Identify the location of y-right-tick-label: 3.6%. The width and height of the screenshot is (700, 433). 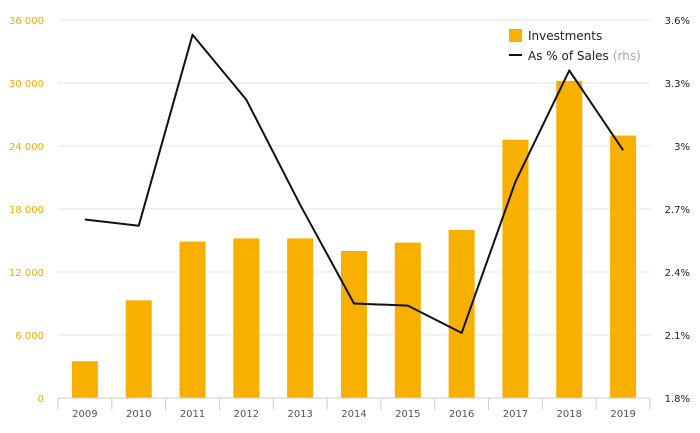
(677, 21).